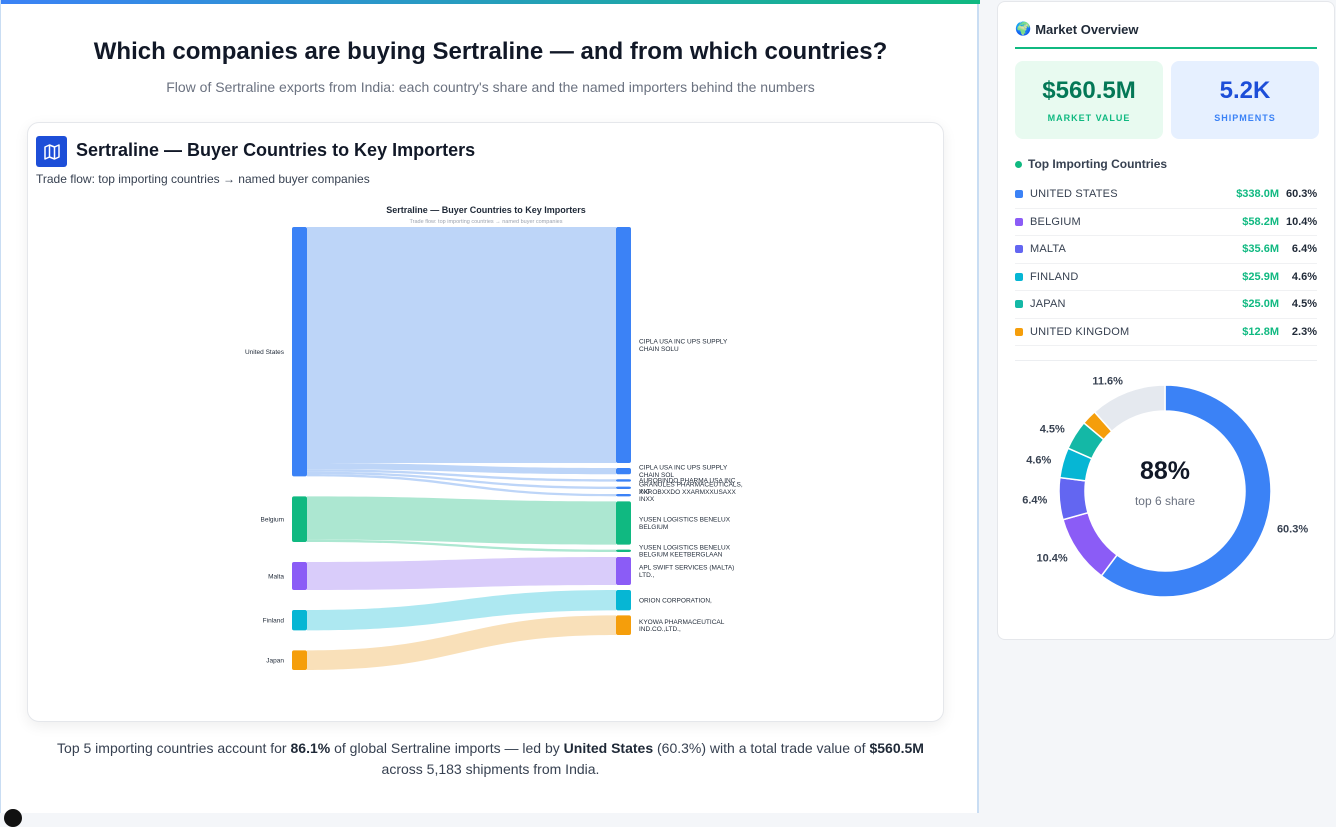 This screenshot has width=1336, height=827. Describe the element at coordinates (1166, 250) in the screenshot. I see `country-row: MALTA $35.6M 6.4%` at that location.